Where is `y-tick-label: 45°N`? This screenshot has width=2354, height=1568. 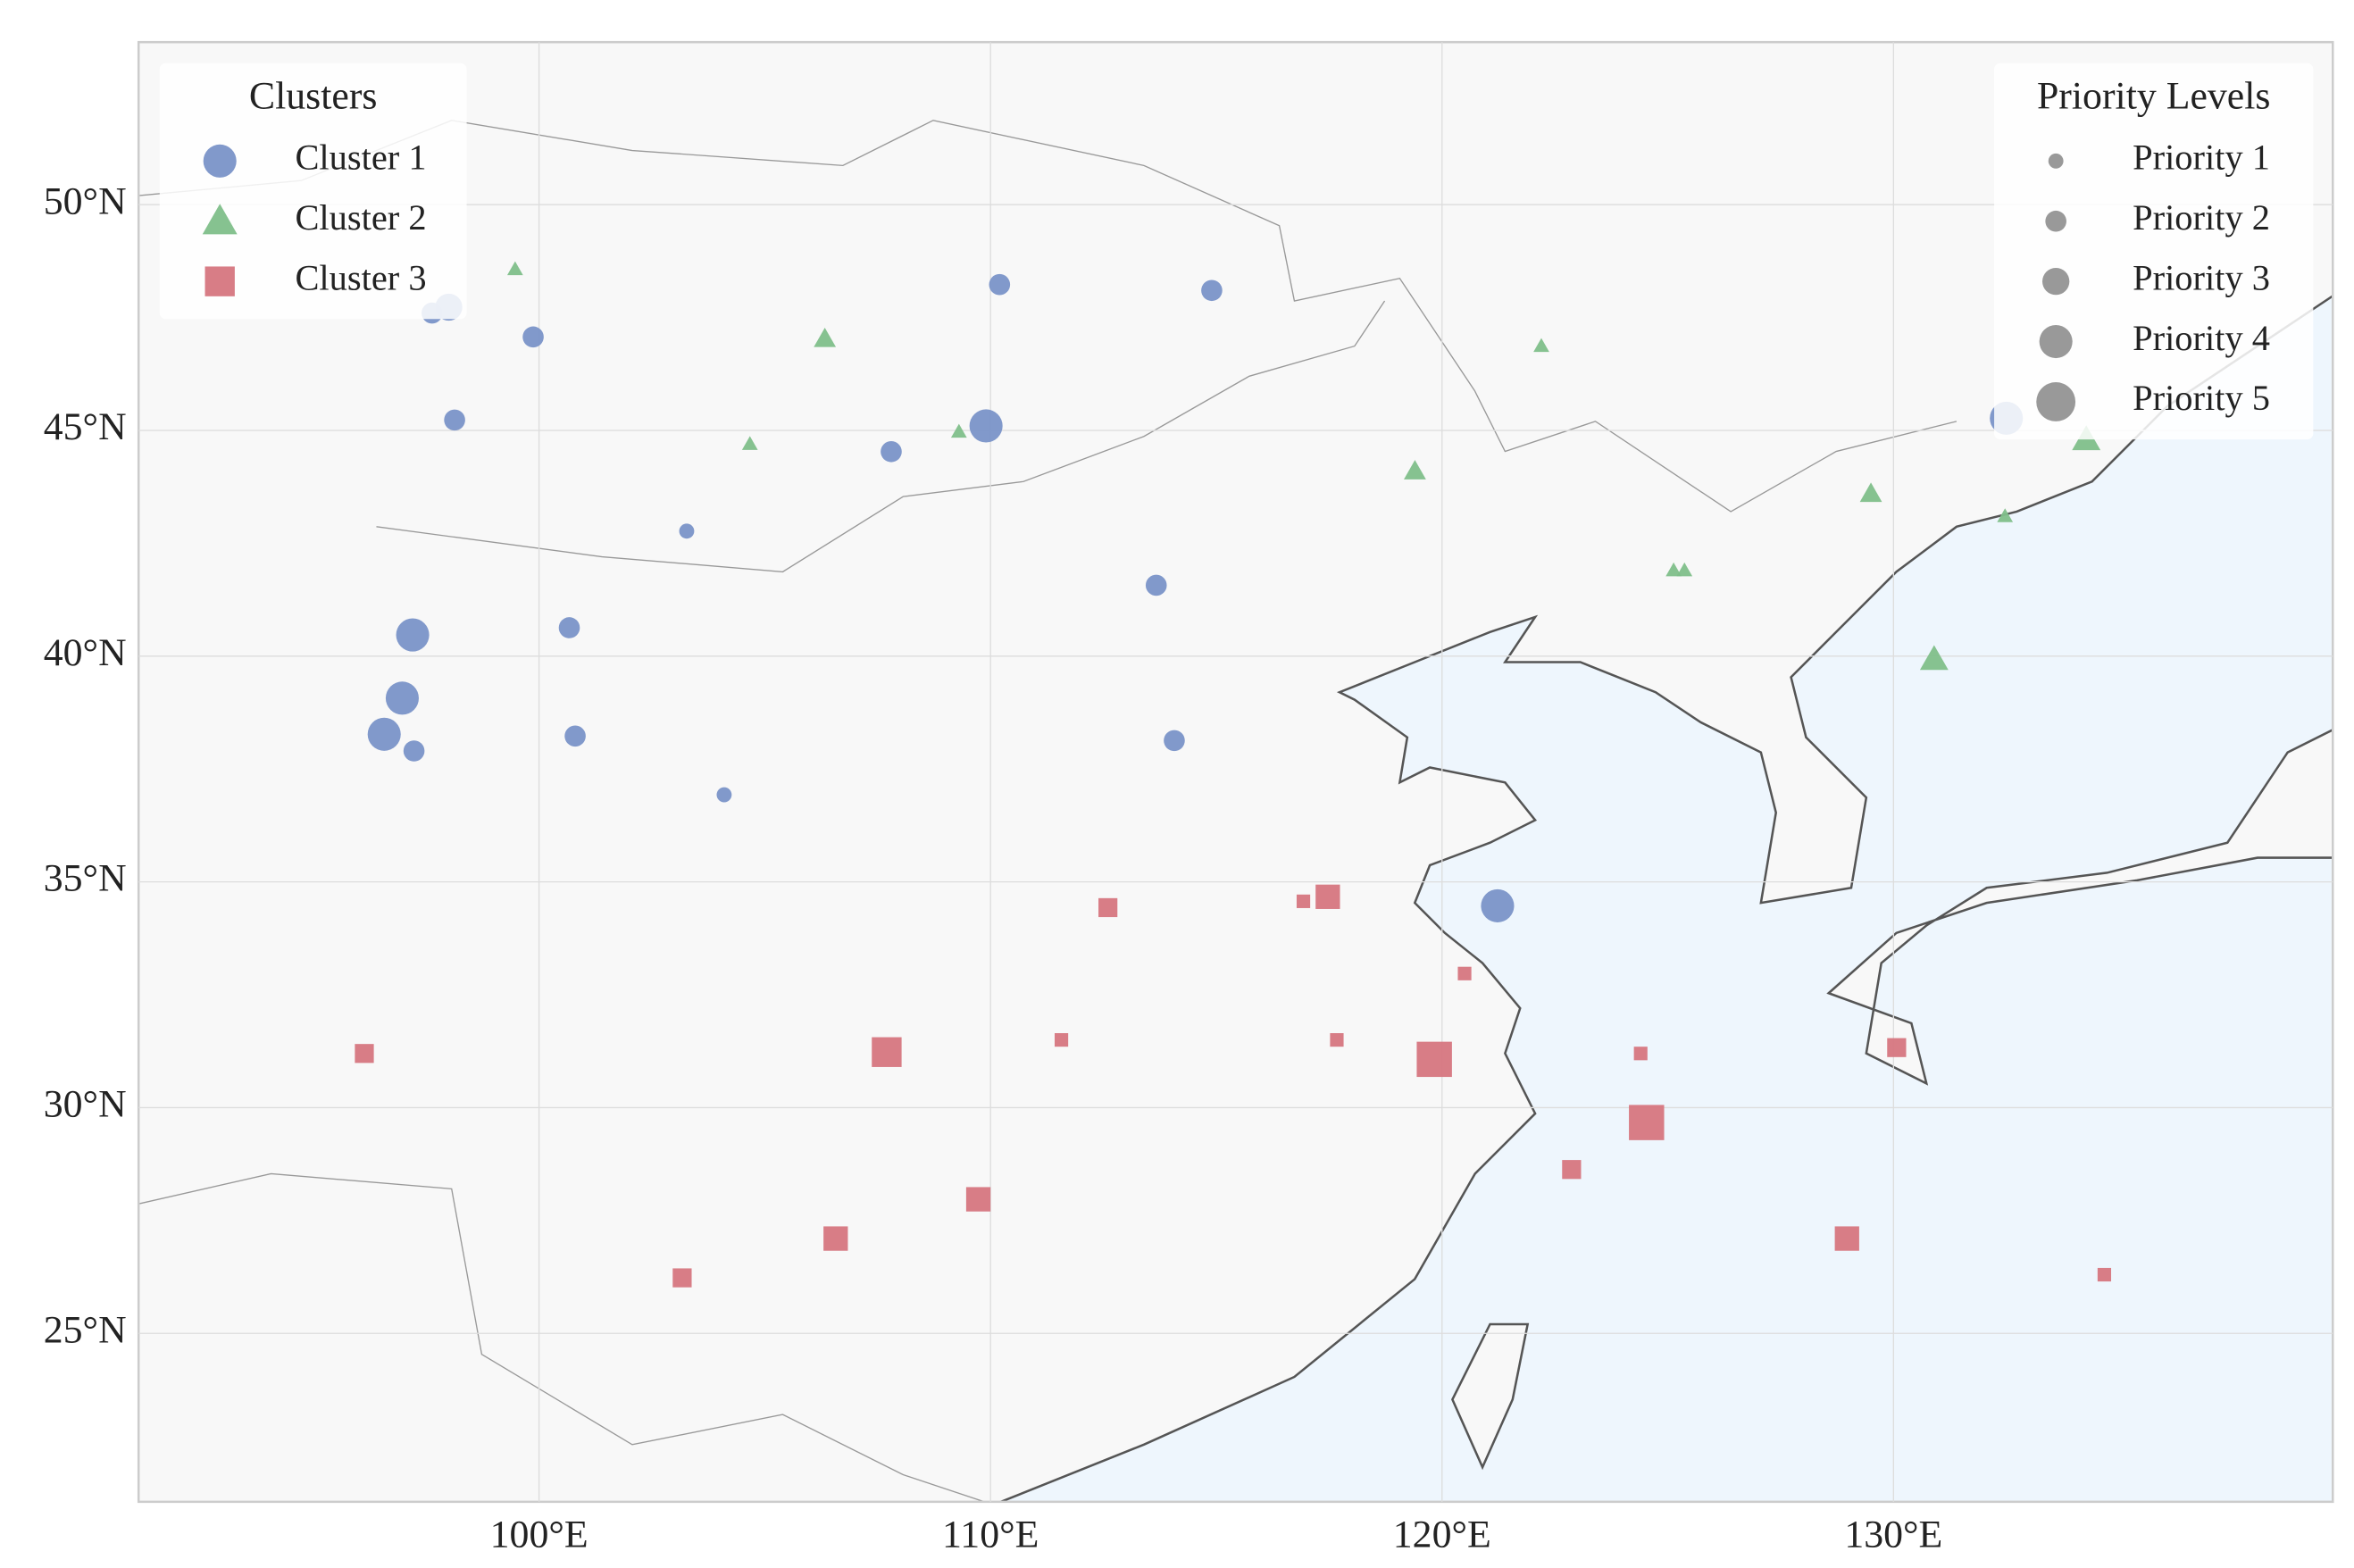
y-tick-label: 45°N is located at coordinates (85, 426).